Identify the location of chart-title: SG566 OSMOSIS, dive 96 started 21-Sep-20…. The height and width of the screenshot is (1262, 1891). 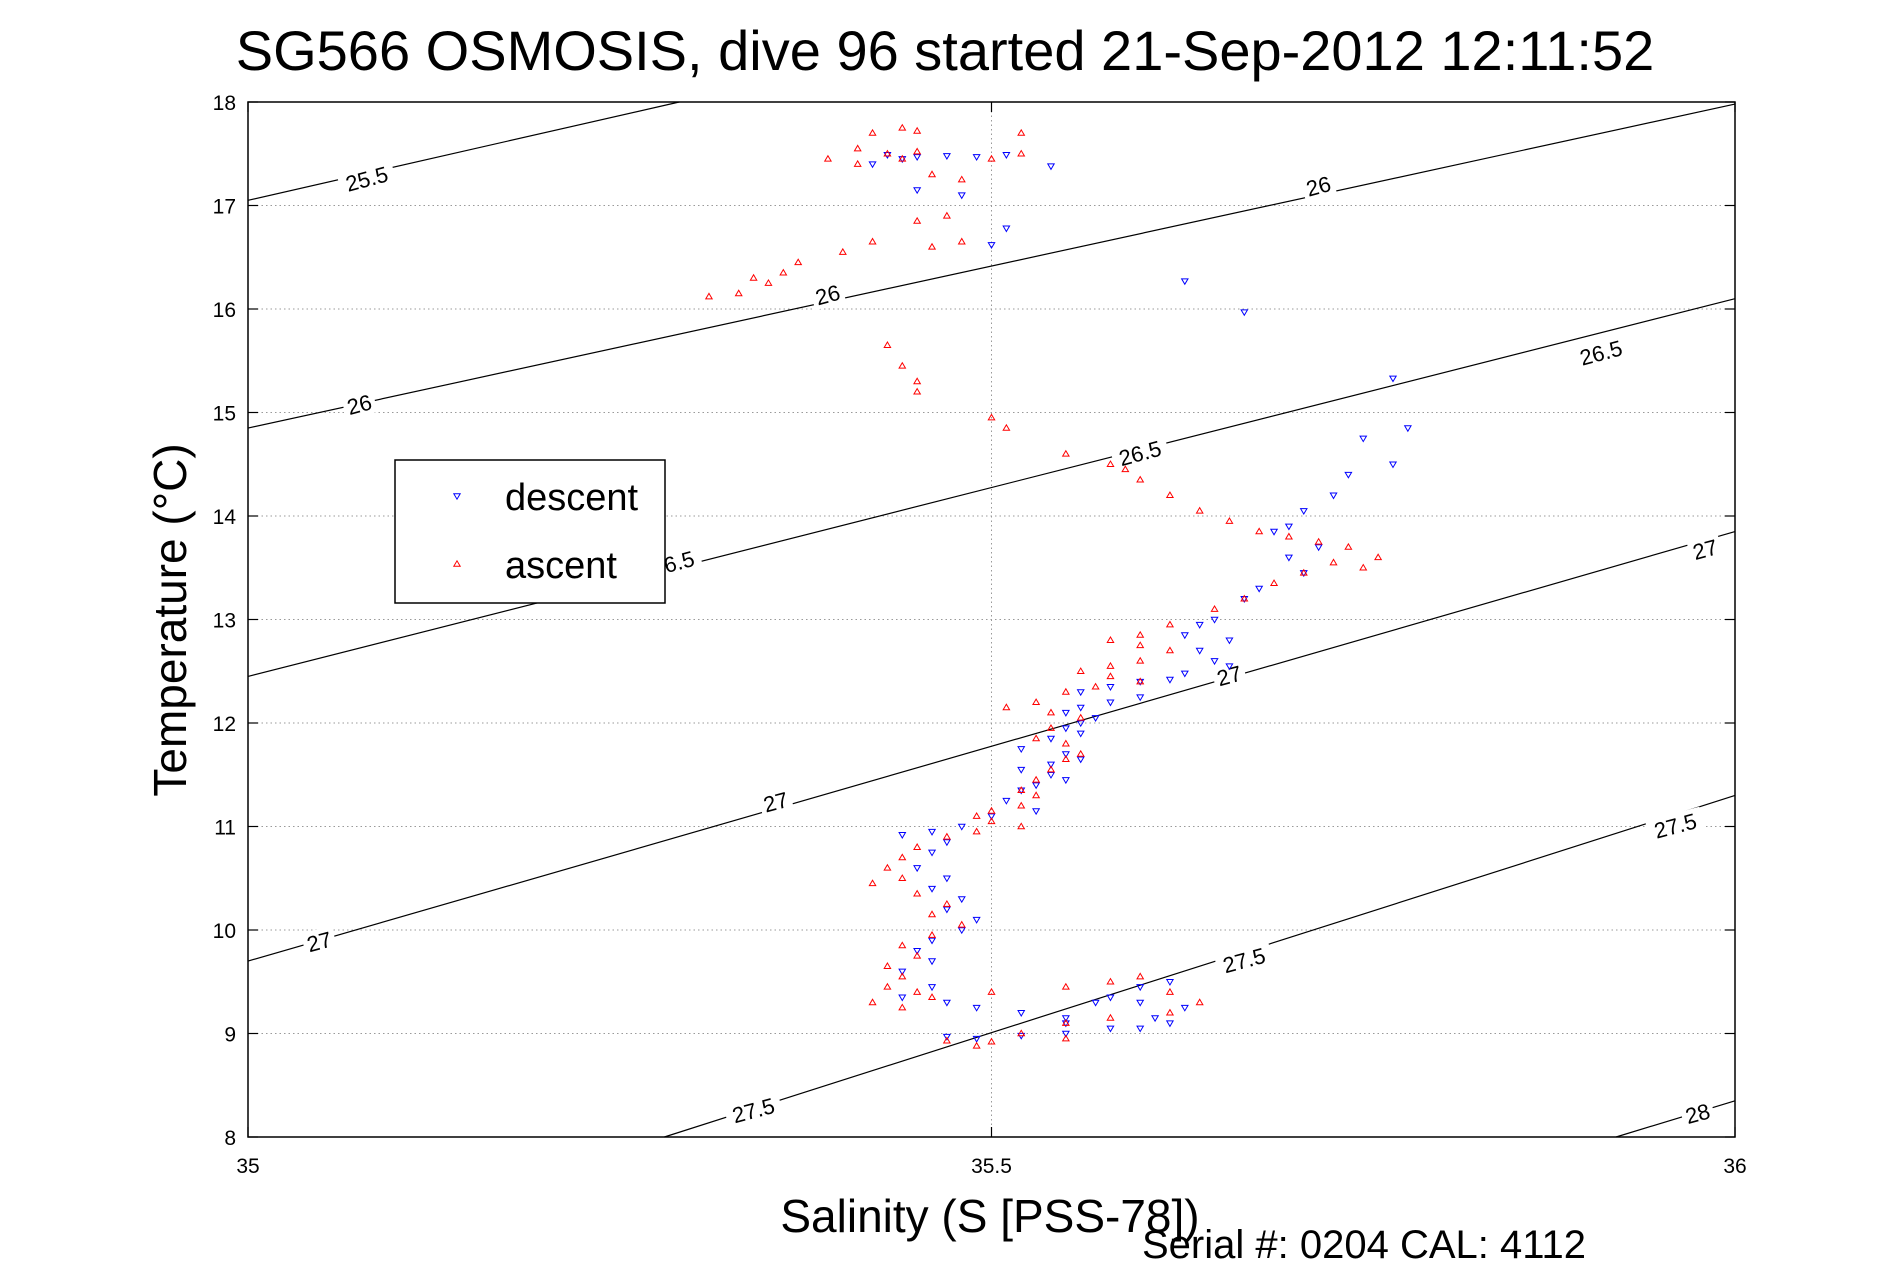
(945, 50).